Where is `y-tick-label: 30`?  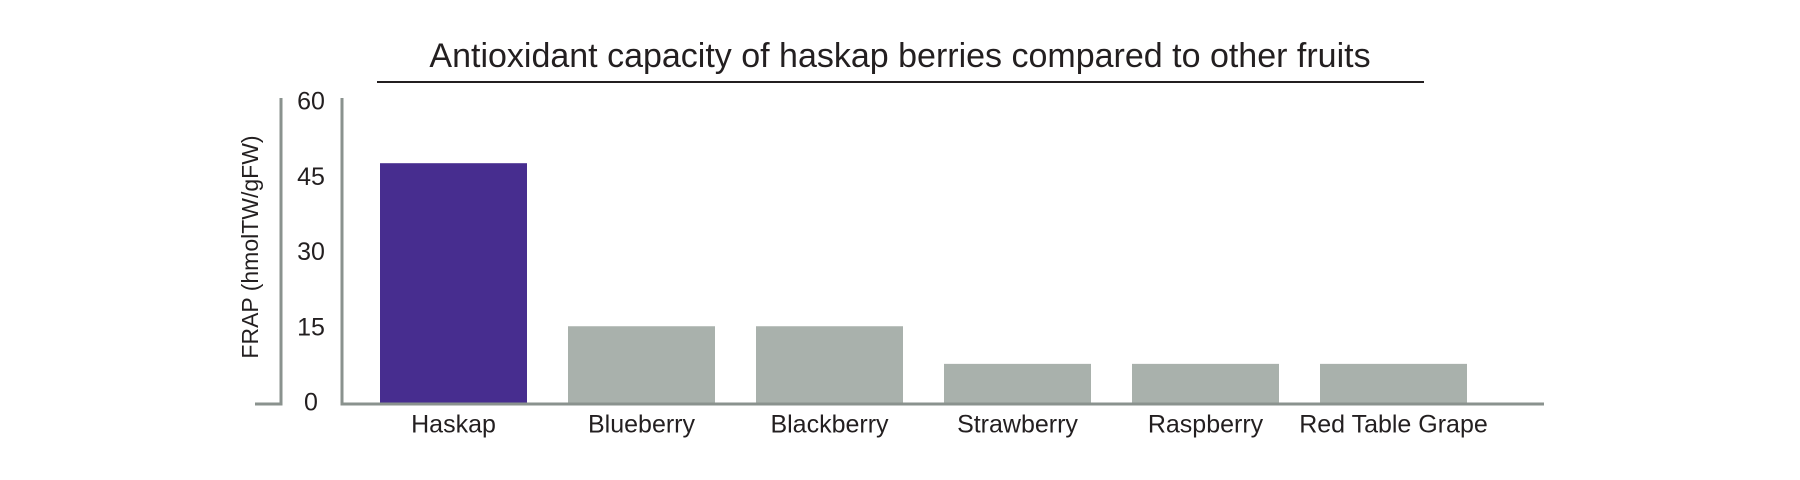 y-tick-label: 30 is located at coordinates (311, 252).